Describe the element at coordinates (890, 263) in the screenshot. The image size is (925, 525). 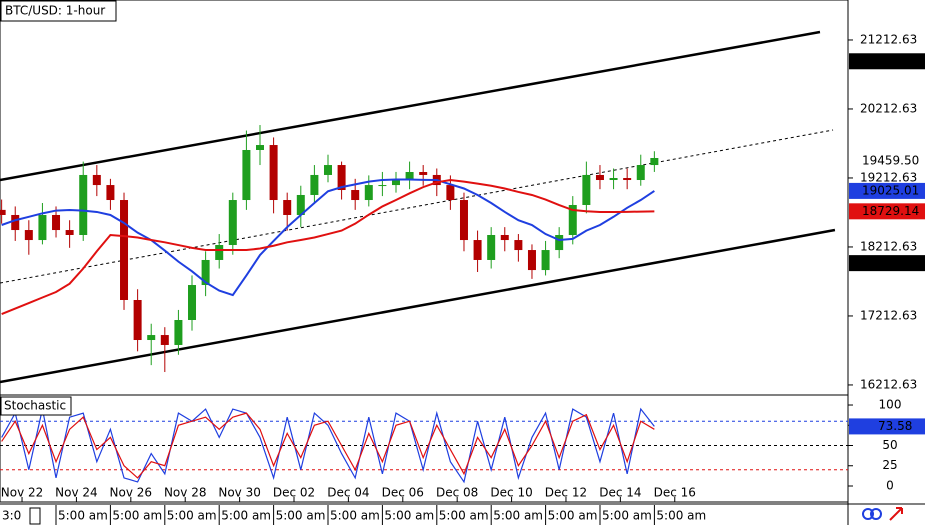
I see `price-tag-label: 17978.32` at that location.